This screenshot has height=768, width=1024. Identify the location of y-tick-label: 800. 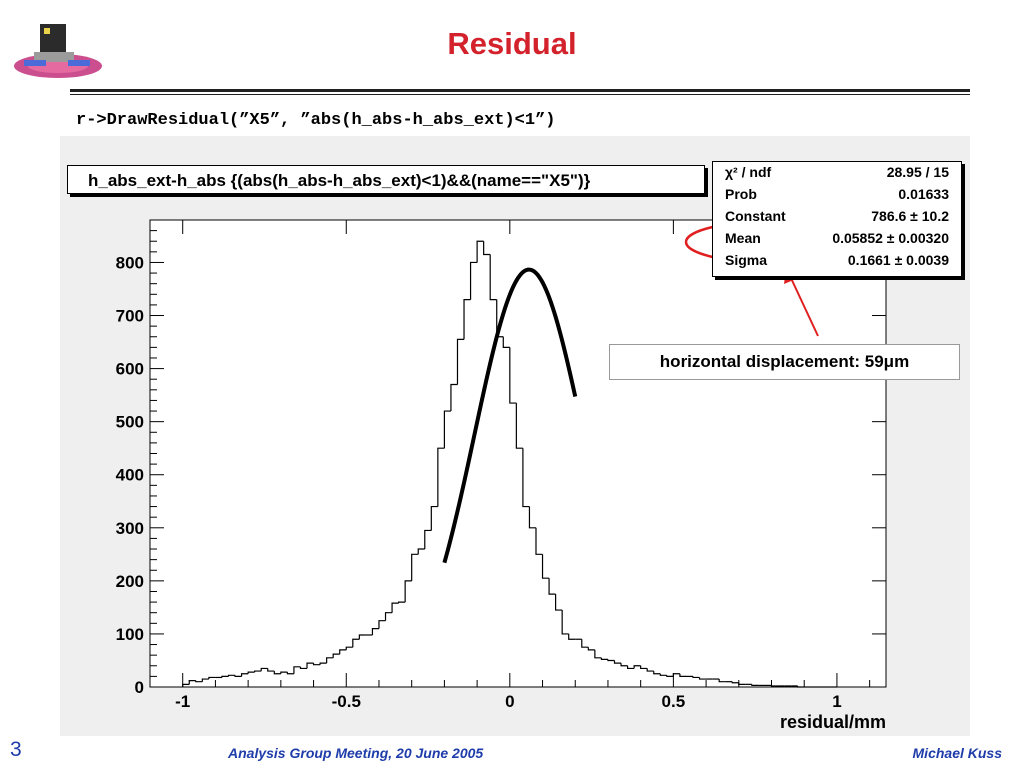
(130, 262).